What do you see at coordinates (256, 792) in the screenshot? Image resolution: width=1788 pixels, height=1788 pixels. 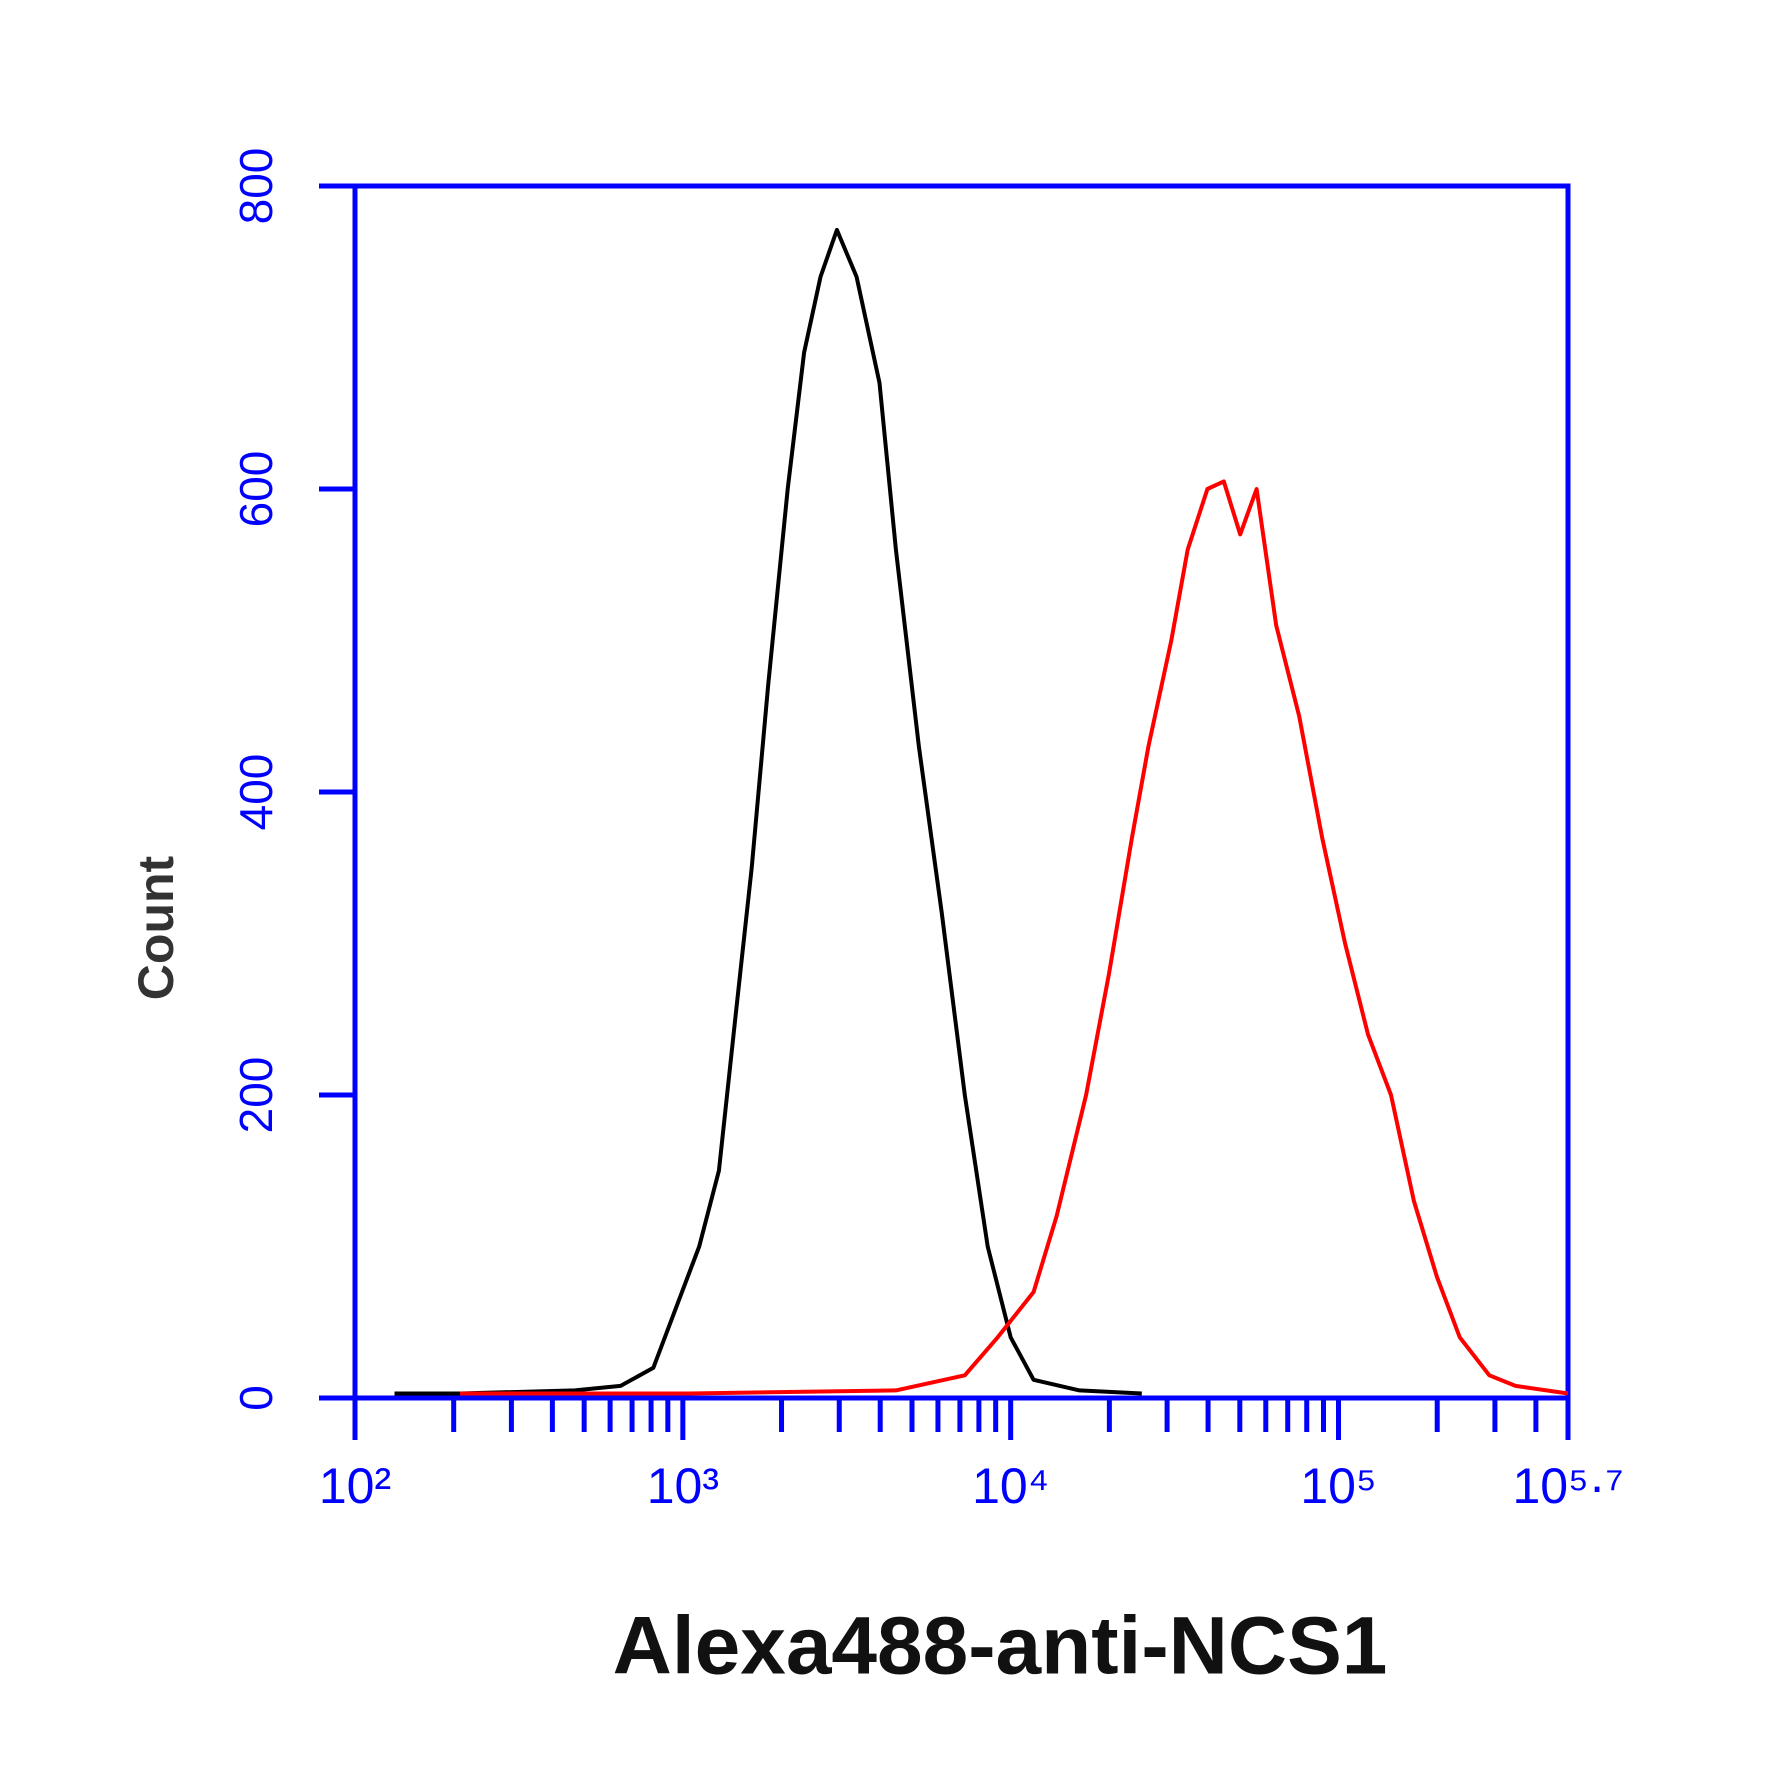 I see `y-tick-label: 400` at bounding box center [256, 792].